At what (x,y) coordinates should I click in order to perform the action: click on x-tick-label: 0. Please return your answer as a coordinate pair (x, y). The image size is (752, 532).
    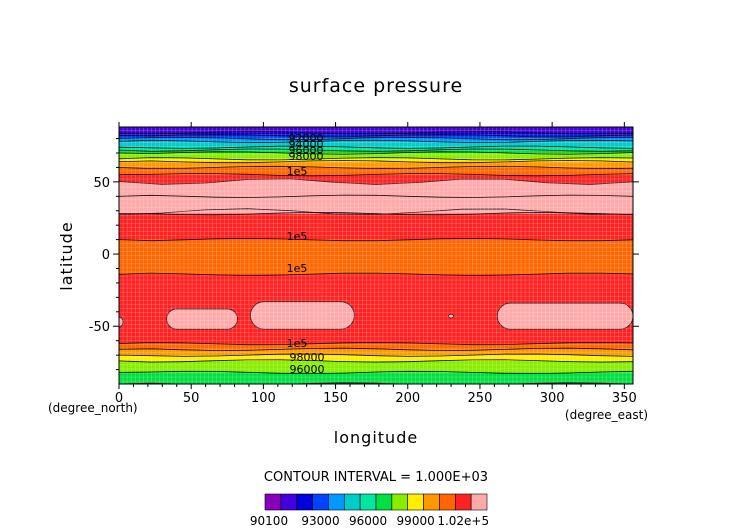
    Looking at the image, I should click on (119, 398).